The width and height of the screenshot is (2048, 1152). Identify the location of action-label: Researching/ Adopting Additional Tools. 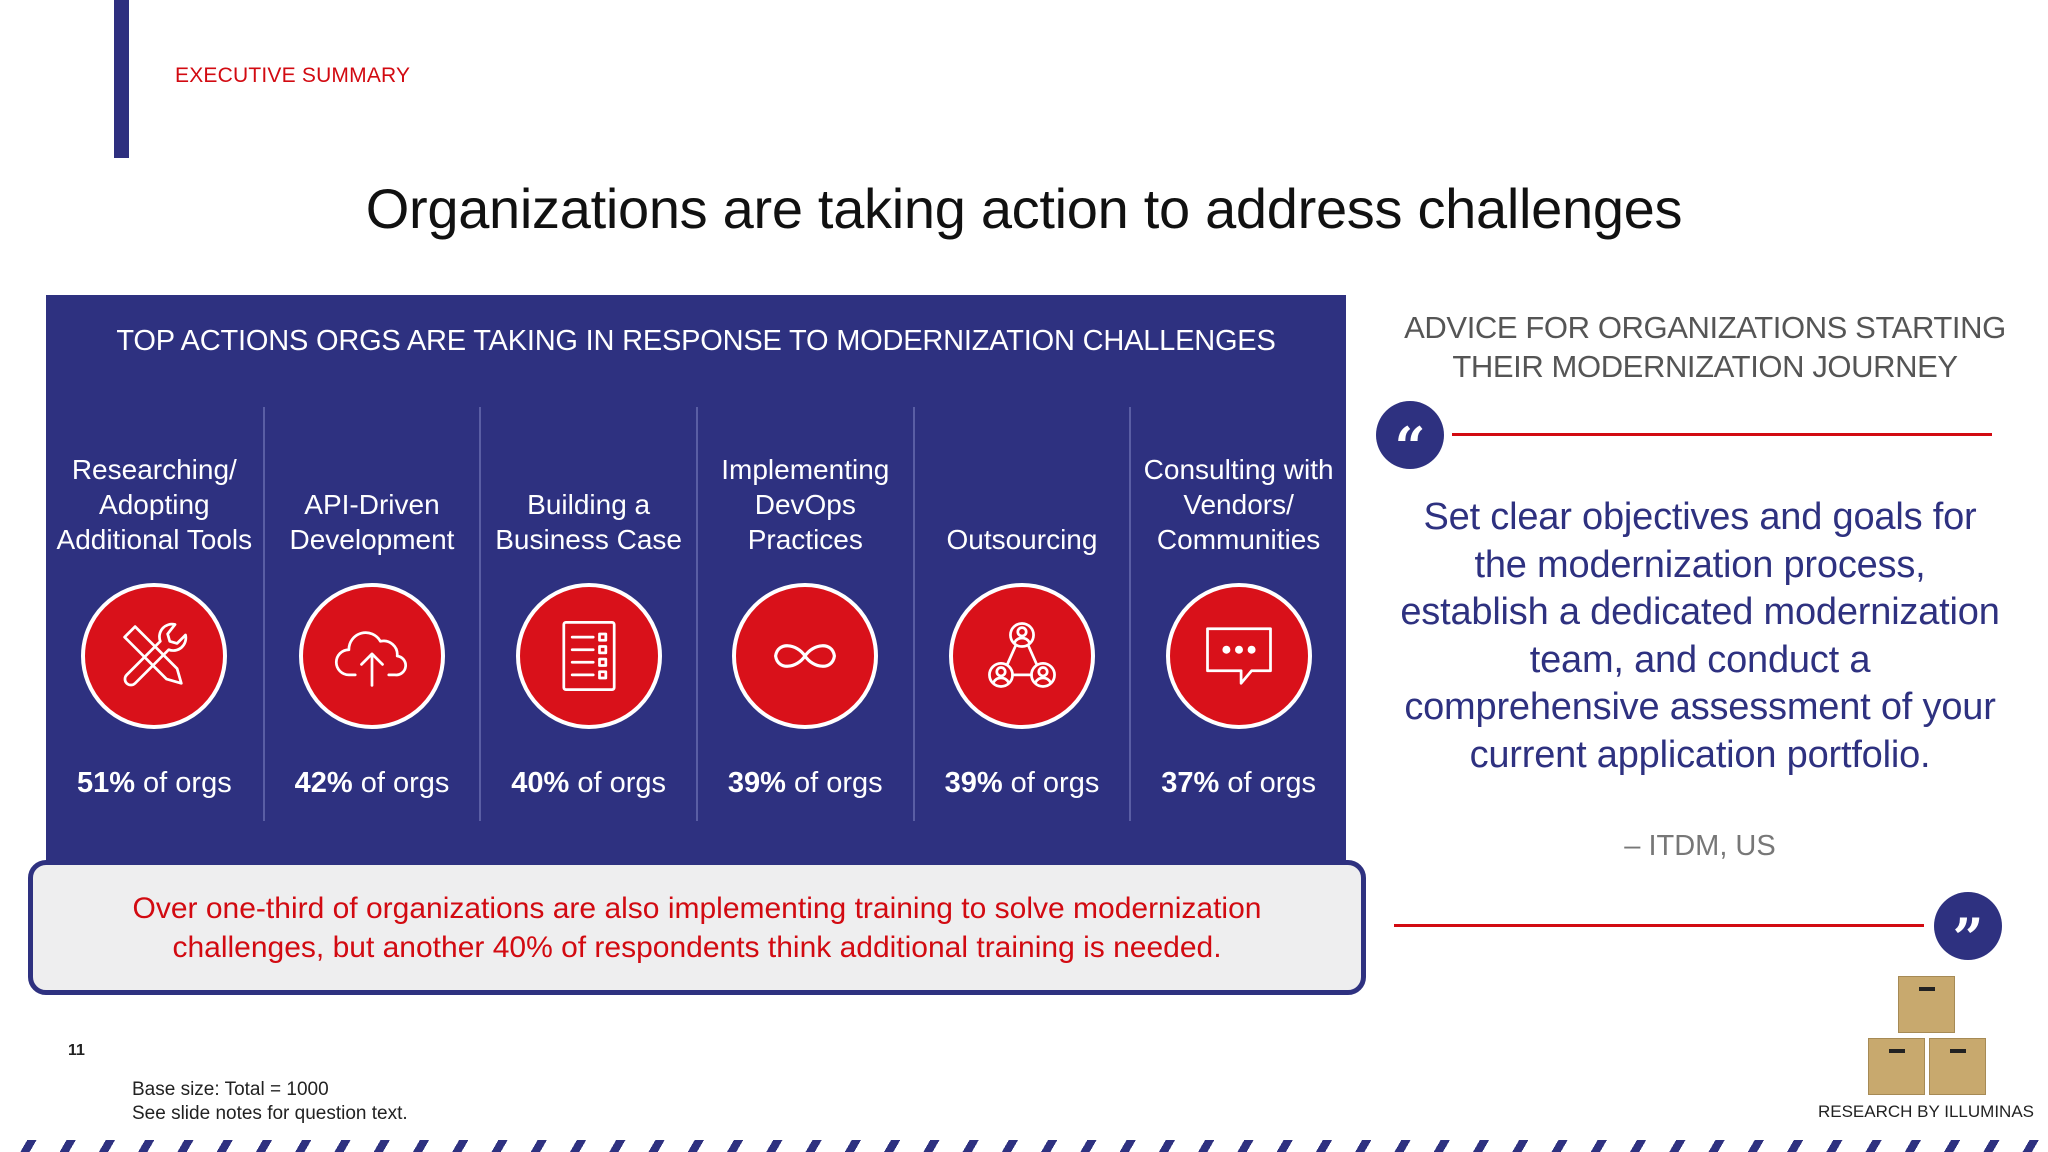
(154, 504).